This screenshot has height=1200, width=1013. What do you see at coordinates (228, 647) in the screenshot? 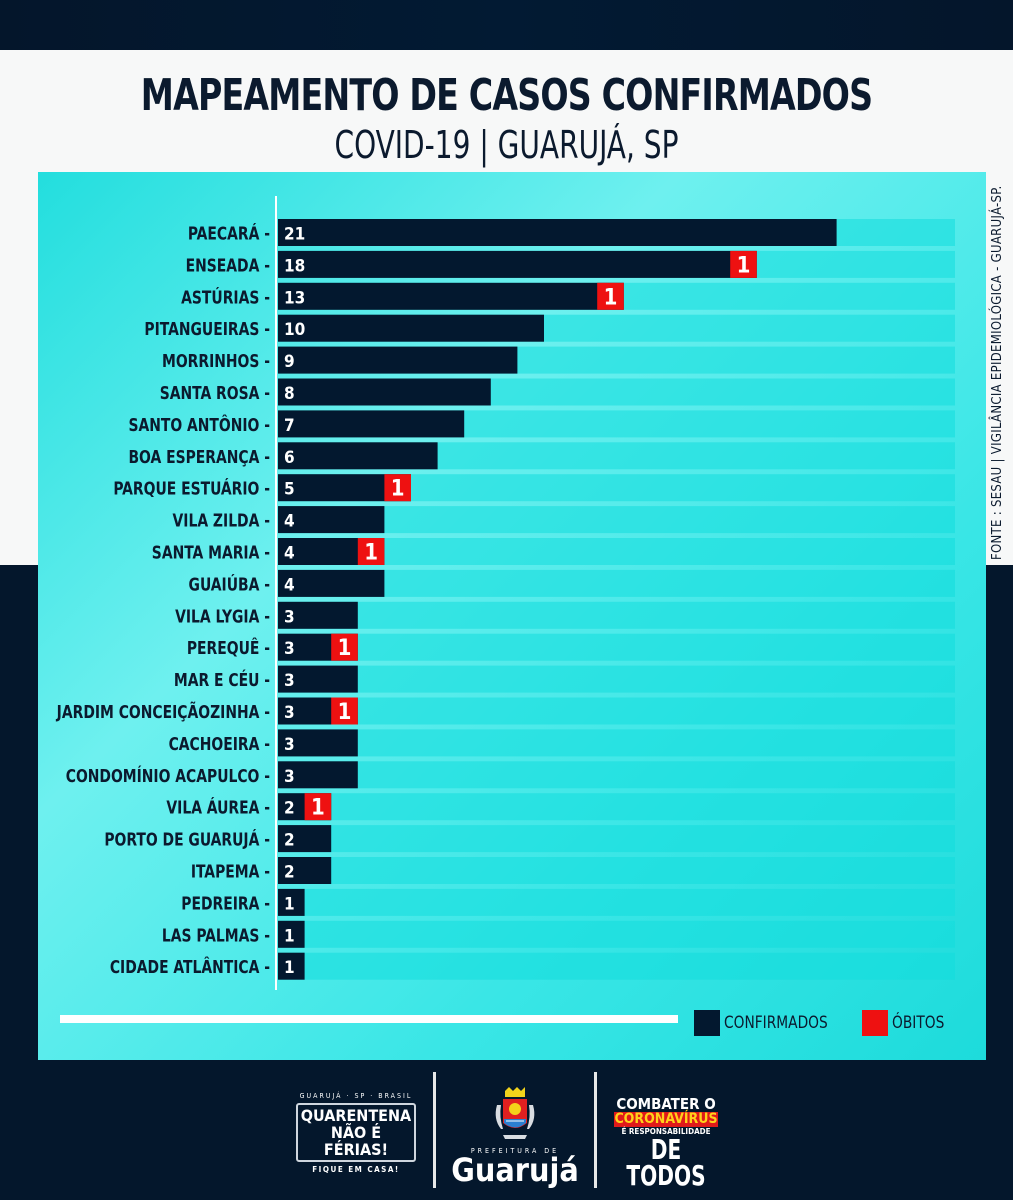
I see `category-label: PEREQUÊ -` at bounding box center [228, 647].